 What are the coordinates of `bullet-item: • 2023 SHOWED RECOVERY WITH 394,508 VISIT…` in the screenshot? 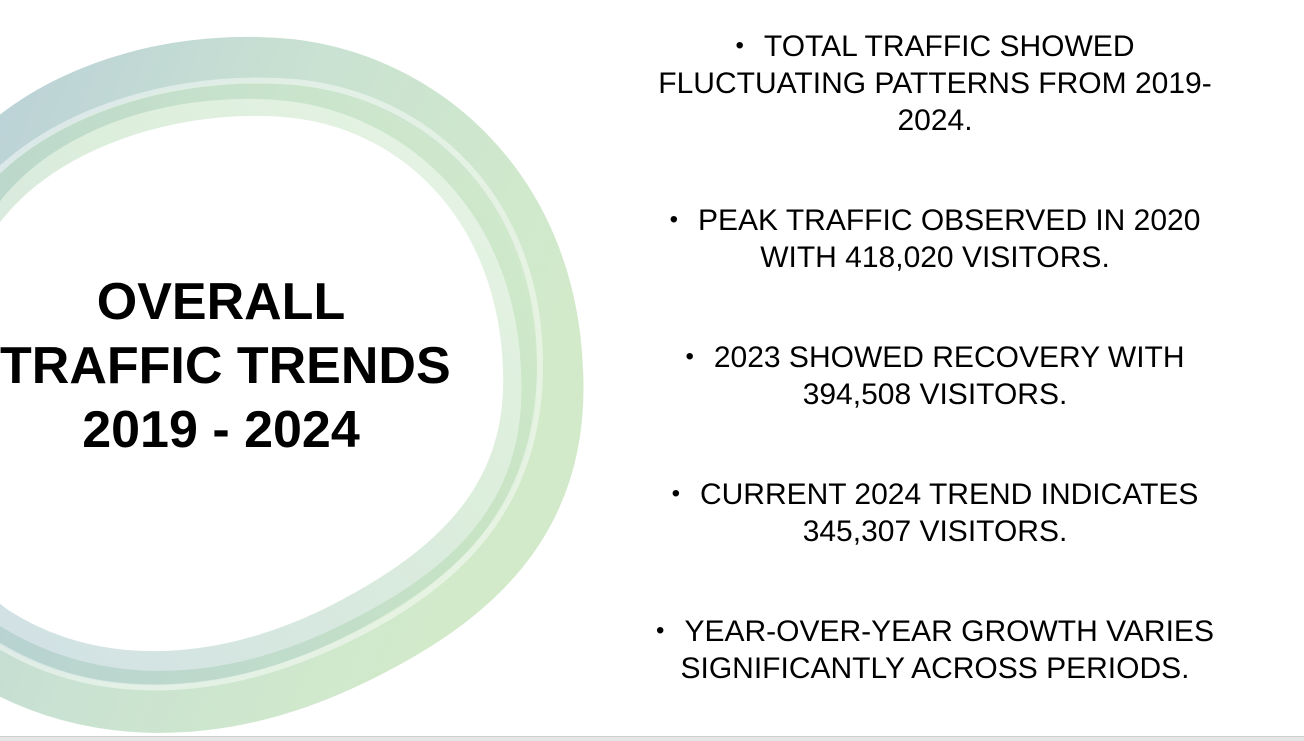 It's located at (935, 375).